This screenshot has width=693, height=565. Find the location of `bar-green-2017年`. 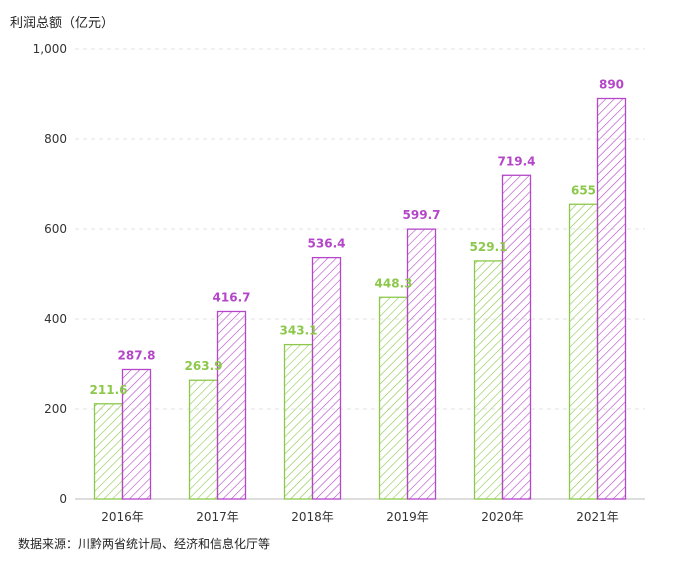

bar-green-2017年 is located at coordinates (203, 439).